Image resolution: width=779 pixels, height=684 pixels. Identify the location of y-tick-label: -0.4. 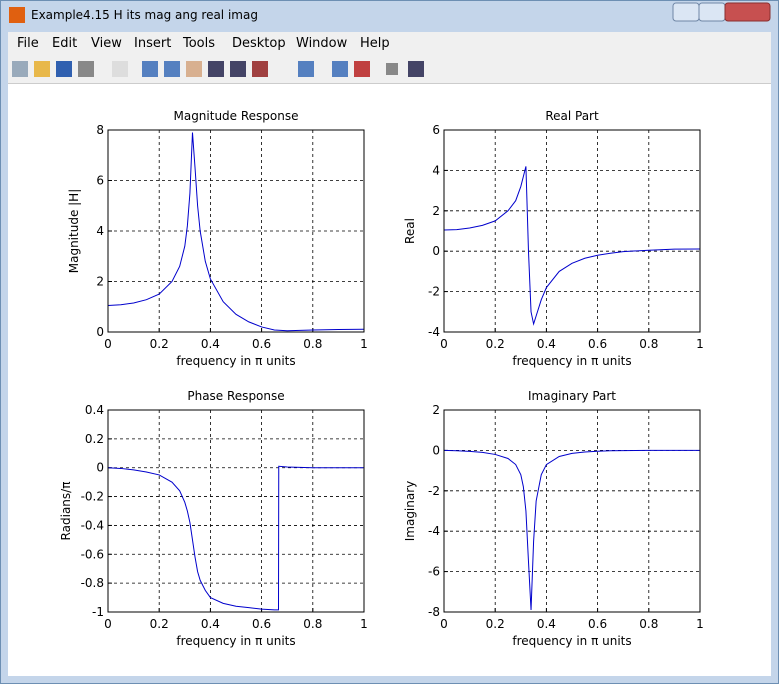
(92, 525).